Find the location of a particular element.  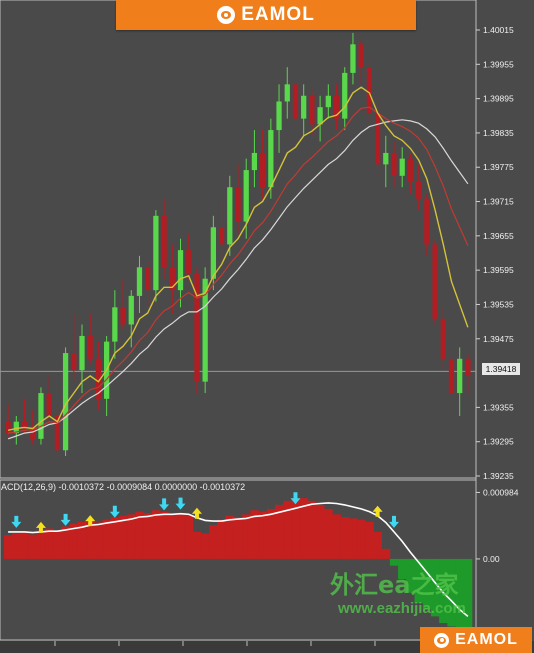

price-tick-label: 1.40015 is located at coordinates (498, 30).